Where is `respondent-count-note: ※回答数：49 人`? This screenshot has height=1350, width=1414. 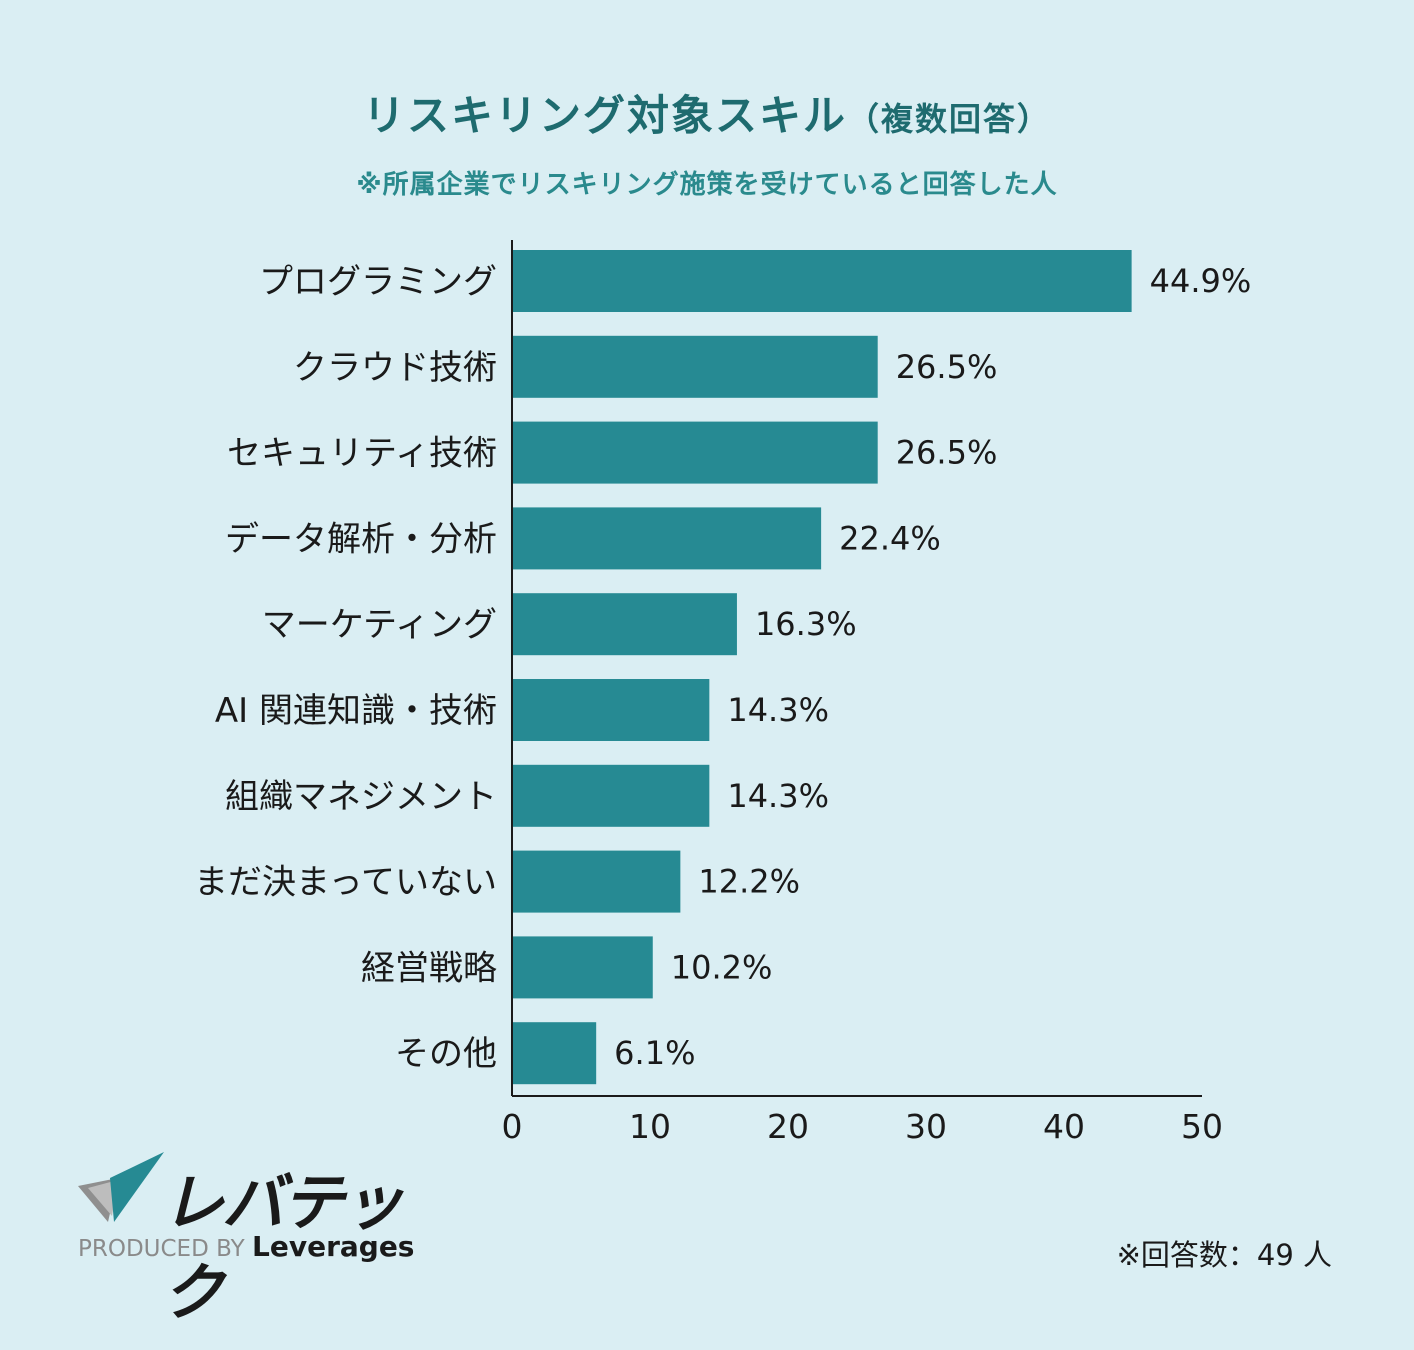 respondent-count-note: ※回答数：49 人 is located at coordinates (1224, 1255).